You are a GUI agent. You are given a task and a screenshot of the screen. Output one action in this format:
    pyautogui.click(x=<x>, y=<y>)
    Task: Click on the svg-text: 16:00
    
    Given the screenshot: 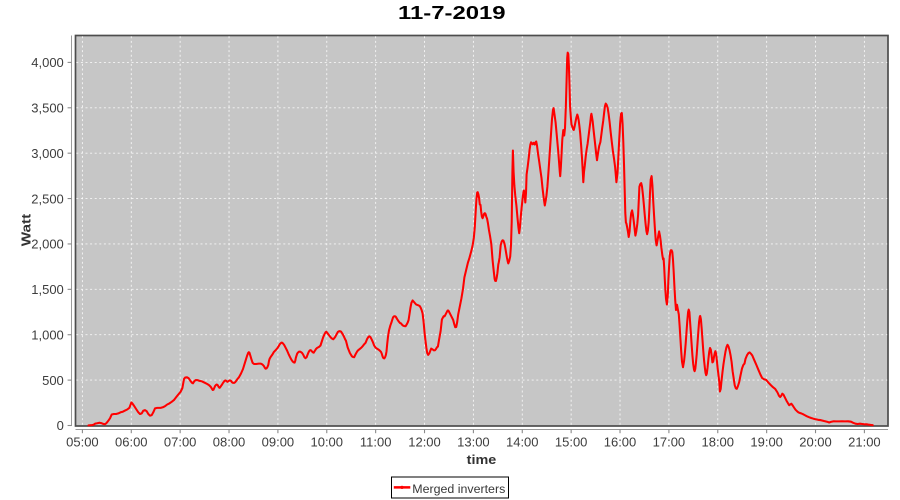 What is the action you would take?
    pyautogui.click(x=620, y=441)
    